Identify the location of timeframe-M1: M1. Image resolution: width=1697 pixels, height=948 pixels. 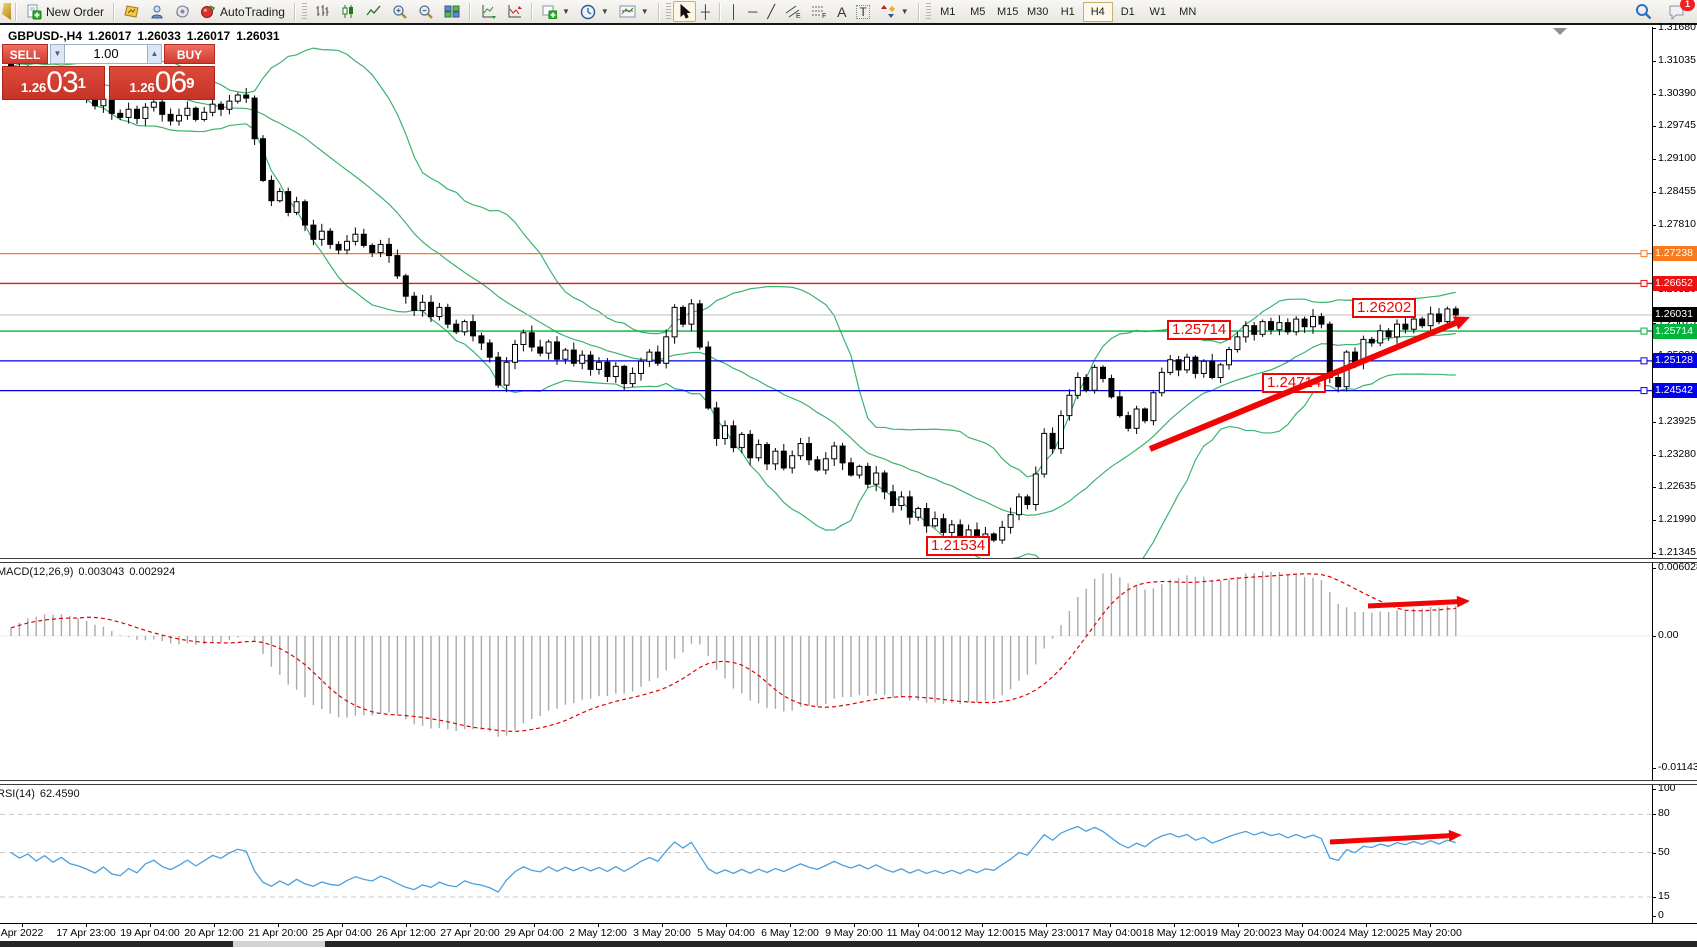
(948, 12).